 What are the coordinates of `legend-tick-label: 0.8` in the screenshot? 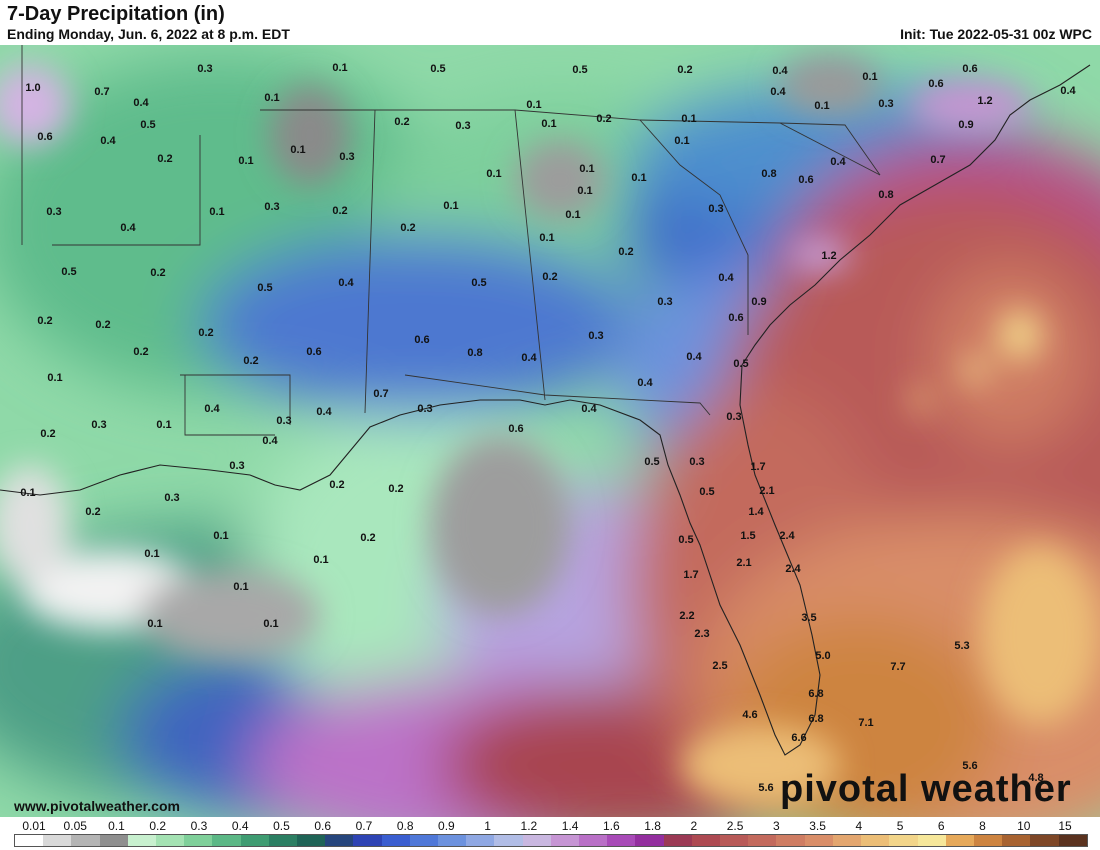 It's located at (405, 826).